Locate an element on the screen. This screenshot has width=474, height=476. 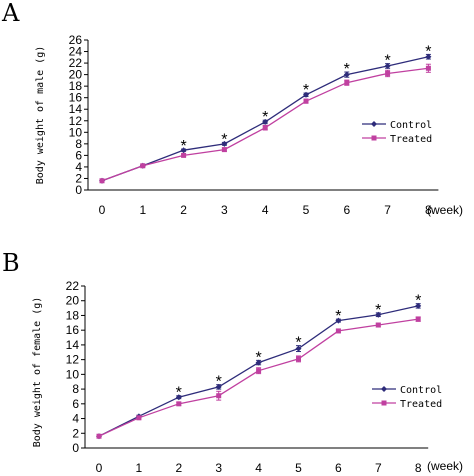
x-axis-unit-female: (week) is located at coordinates (445, 466).